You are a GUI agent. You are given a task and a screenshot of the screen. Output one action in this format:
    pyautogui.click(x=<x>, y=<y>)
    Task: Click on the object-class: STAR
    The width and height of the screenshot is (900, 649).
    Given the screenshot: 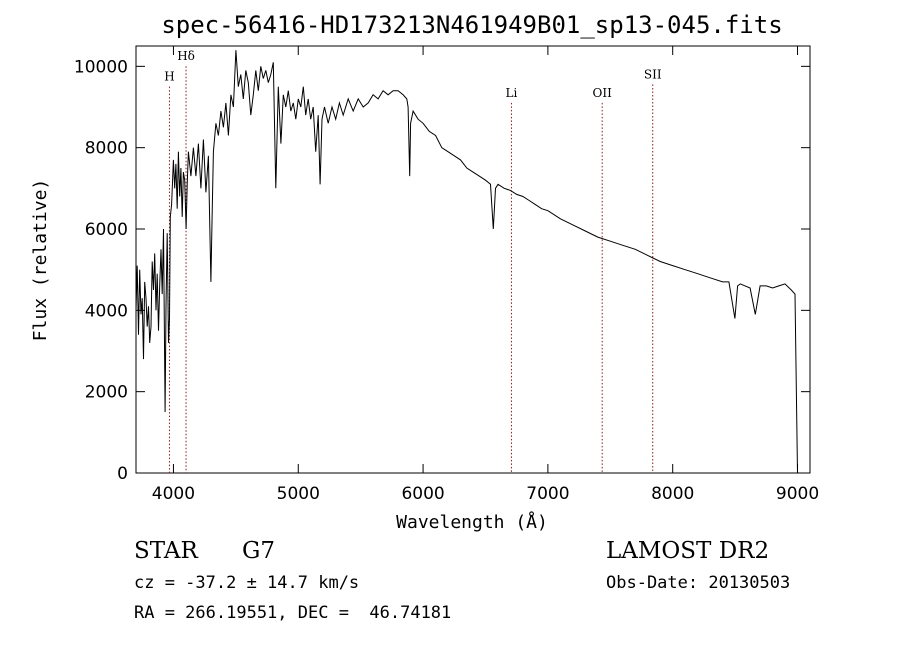 What is the action you would take?
    pyautogui.click(x=166, y=551)
    